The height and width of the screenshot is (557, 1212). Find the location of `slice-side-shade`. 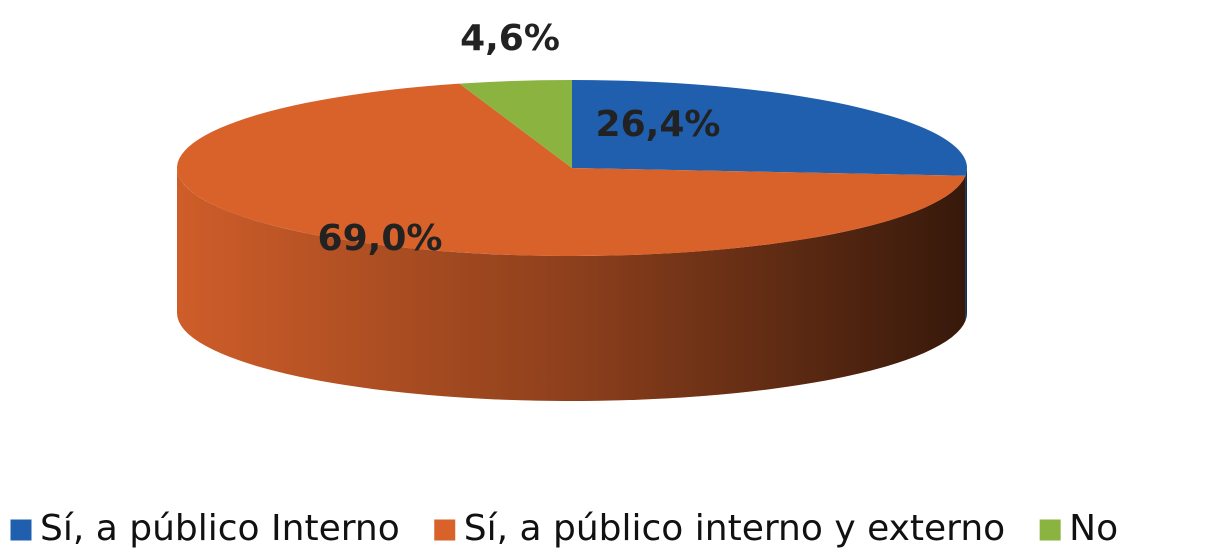

slice-side-shade is located at coordinates (966, 244).